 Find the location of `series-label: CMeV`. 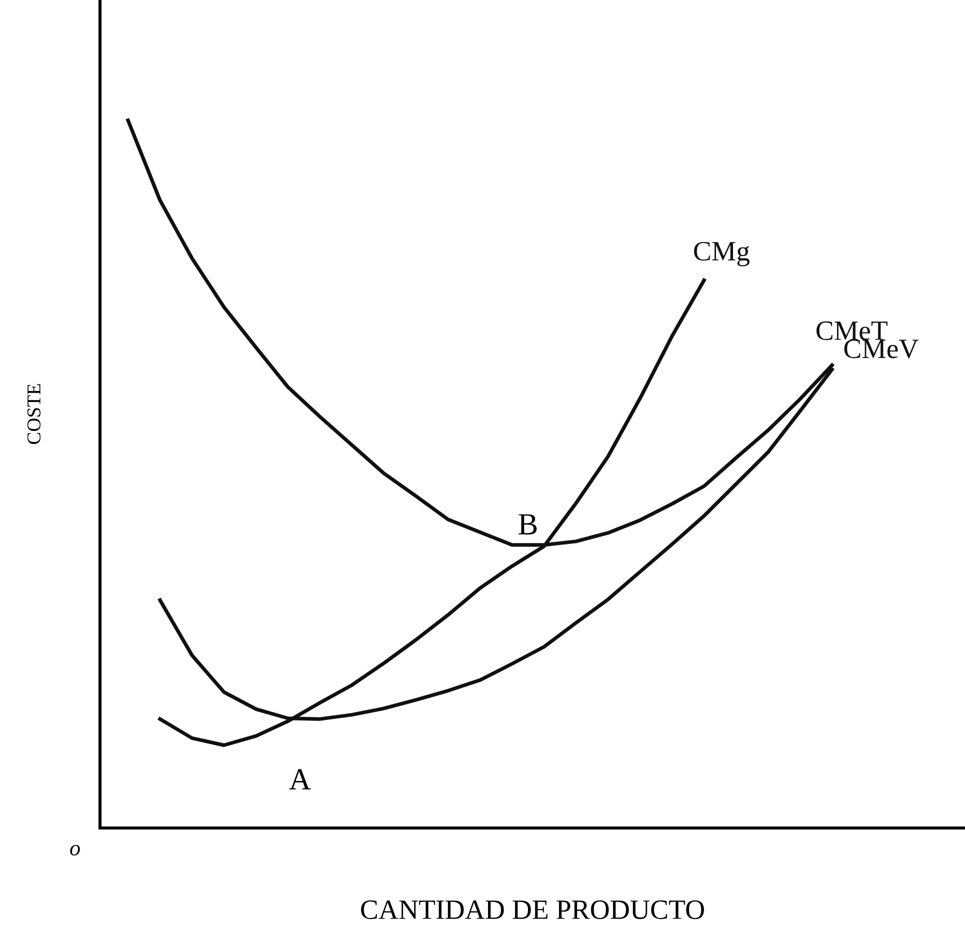

series-label: CMeV is located at coordinates (881, 349).